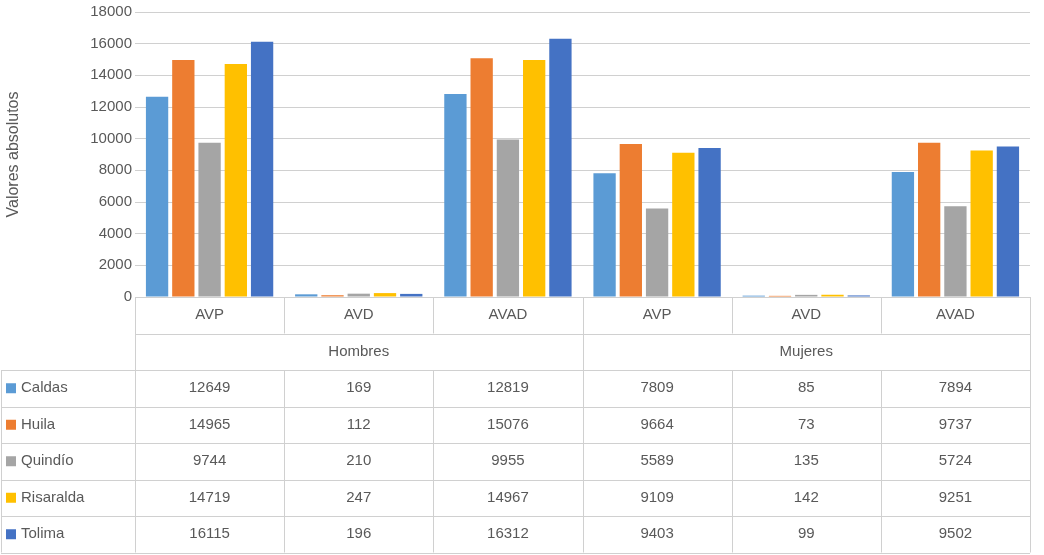 The width and height of the screenshot is (1044, 555). Describe the element at coordinates (657, 496) in the screenshot. I see `data-label: 9109` at that location.